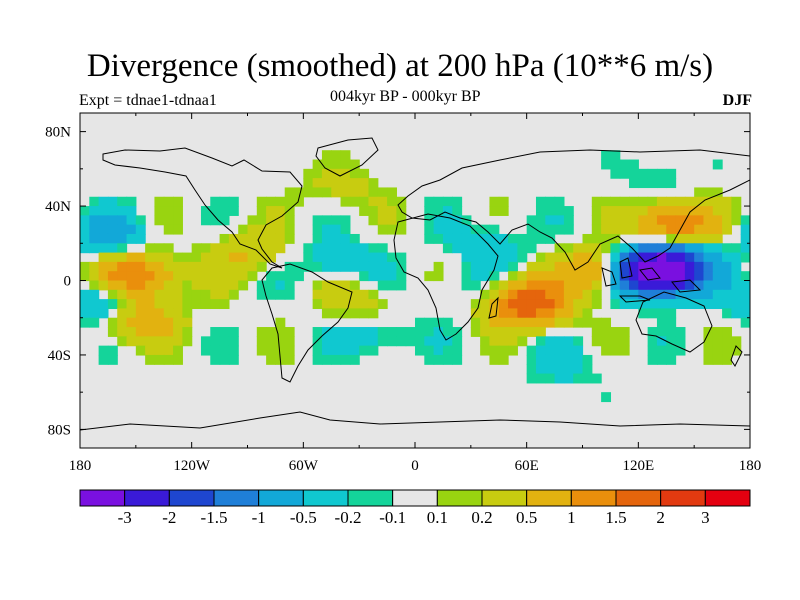 The height and width of the screenshot is (600, 800). I want to click on colorbar-label: 3, so click(705, 517).